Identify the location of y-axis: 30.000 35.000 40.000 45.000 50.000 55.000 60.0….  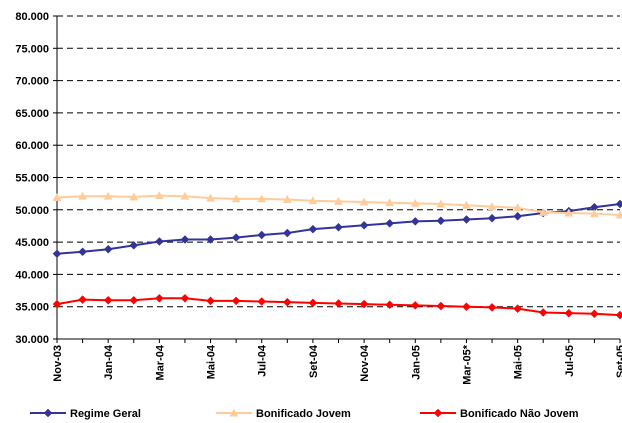
(36, 178).